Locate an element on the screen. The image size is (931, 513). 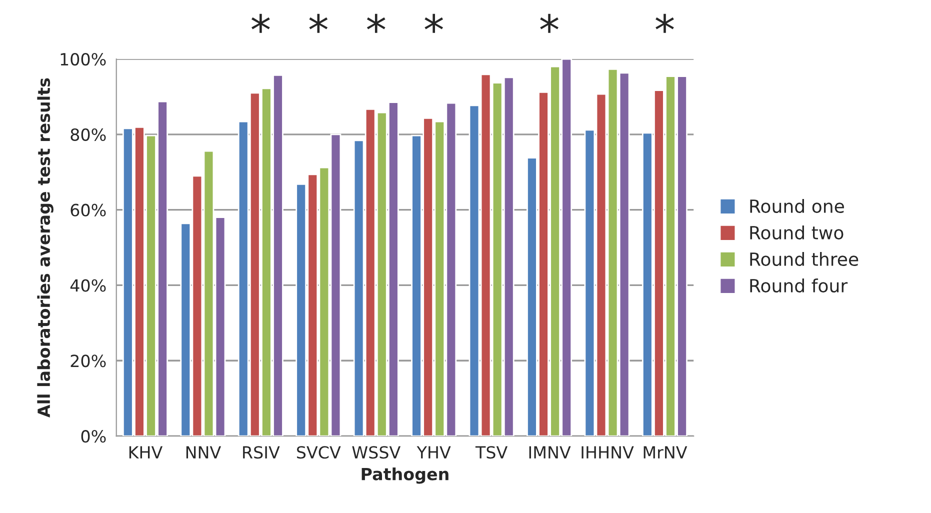
x-tick-label: NNV is located at coordinates (203, 452).